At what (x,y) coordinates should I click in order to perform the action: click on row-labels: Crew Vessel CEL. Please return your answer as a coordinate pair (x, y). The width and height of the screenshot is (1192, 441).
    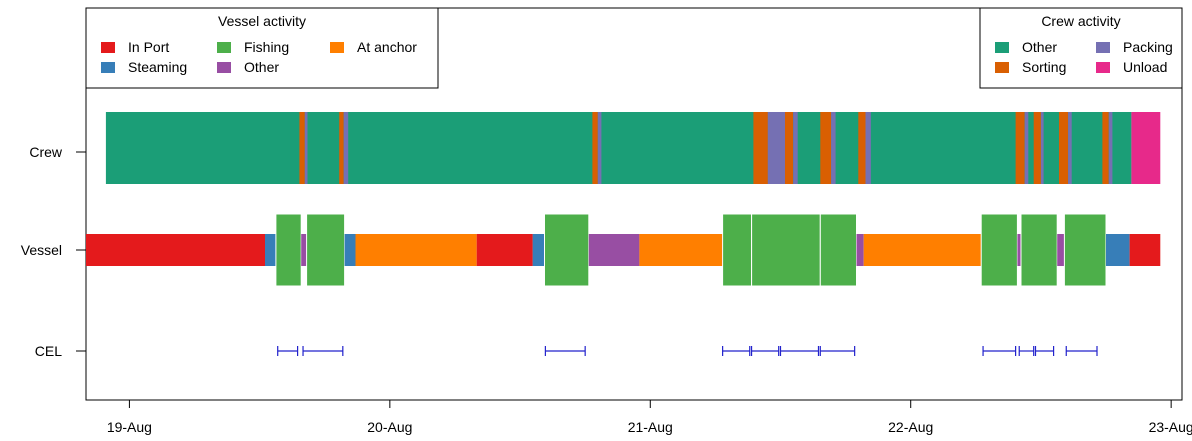
    Looking at the image, I should click on (53, 251).